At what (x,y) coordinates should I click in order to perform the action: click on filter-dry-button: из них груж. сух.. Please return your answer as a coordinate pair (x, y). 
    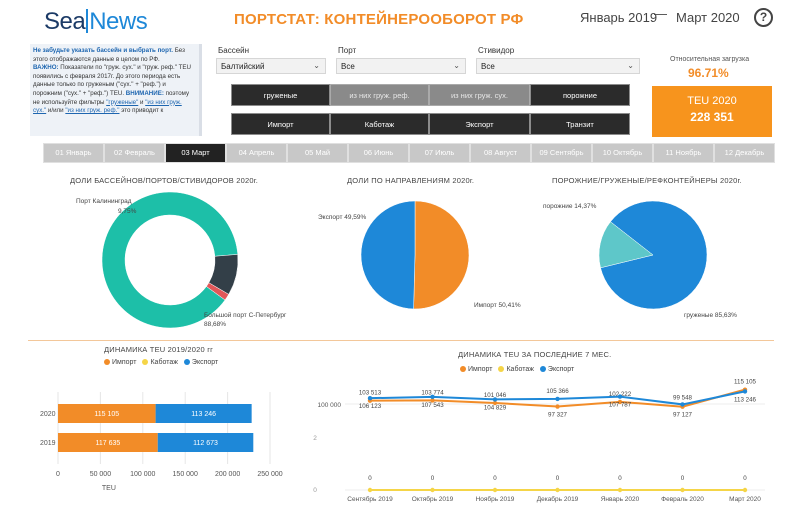
    Looking at the image, I should click on (479, 95).